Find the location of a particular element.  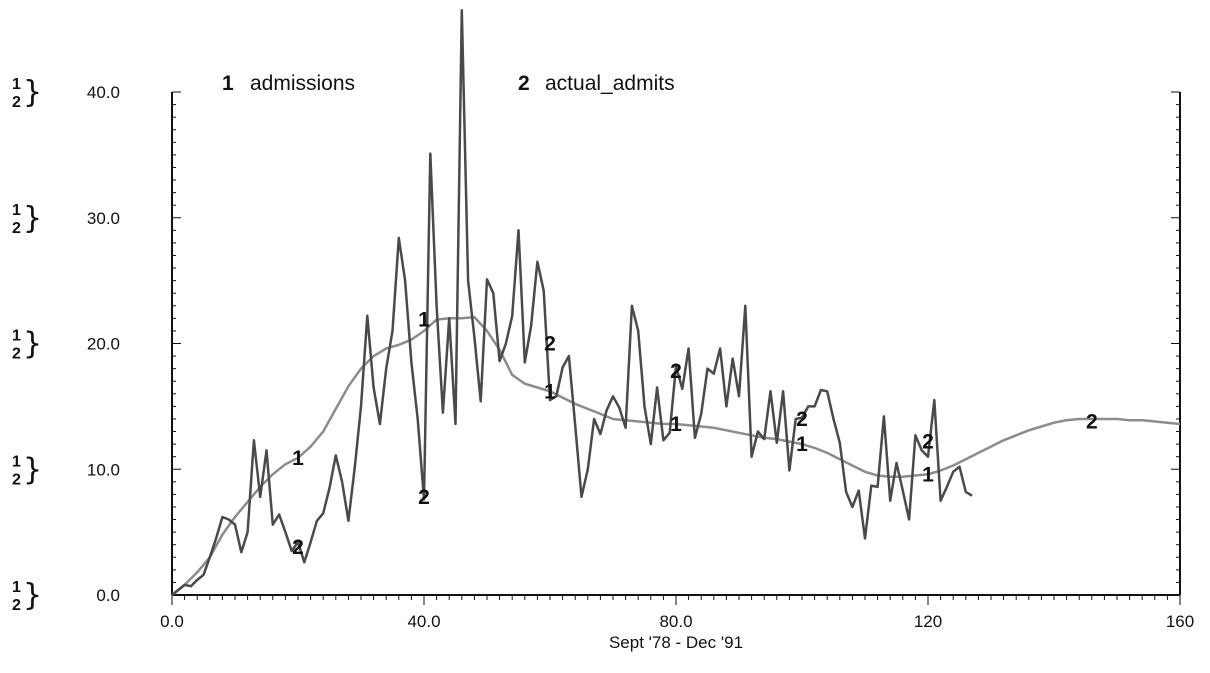

x-tick-label: 120 is located at coordinates (928, 621).